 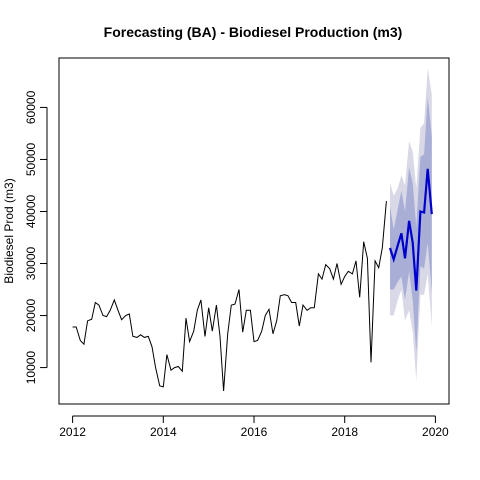 What do you see at coordinates (410, 229) in the screenshot?
I see `forecast-line` at bounding box center [410, 229].